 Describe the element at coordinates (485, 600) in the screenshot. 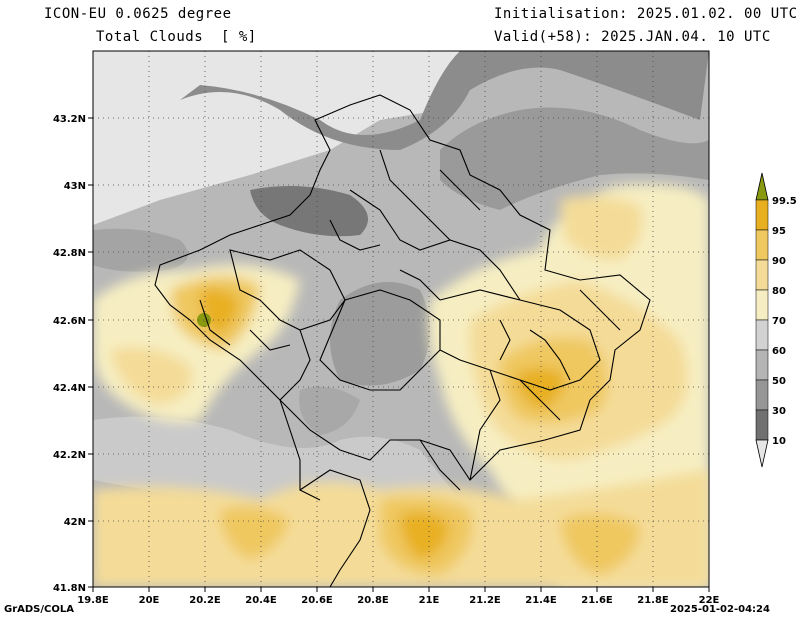

I see `lon-label: 21.2E` at that location.